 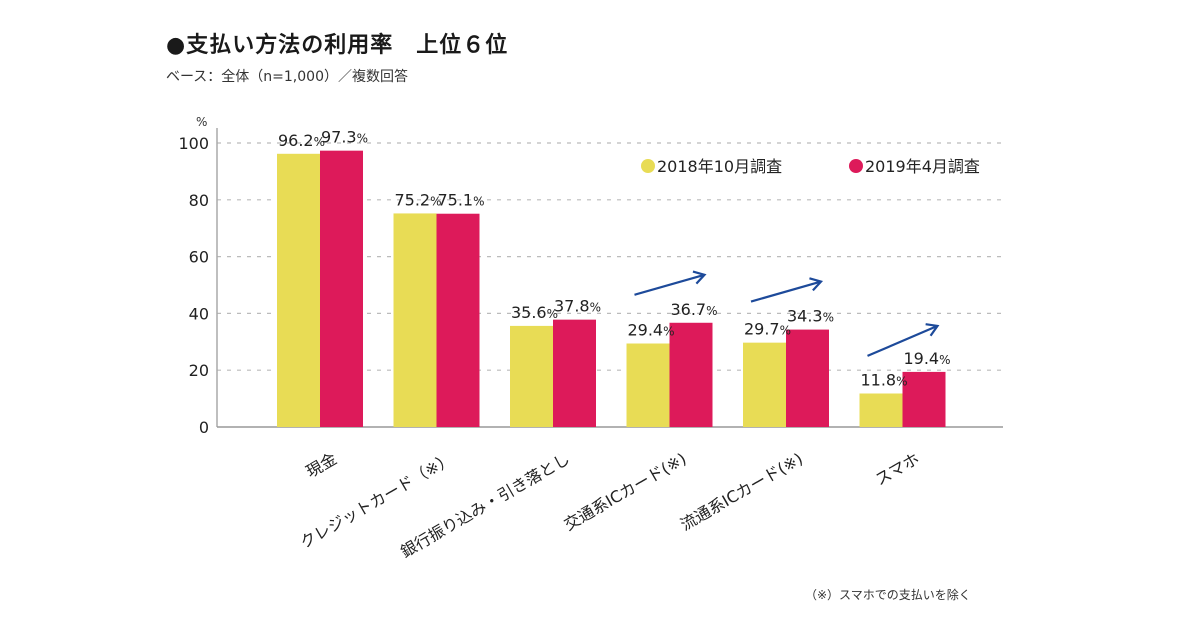 What do you see at coordinates (199, 200) in the screenshot?
I see `y-tick-label: 80` at bounding box center [199, 200].